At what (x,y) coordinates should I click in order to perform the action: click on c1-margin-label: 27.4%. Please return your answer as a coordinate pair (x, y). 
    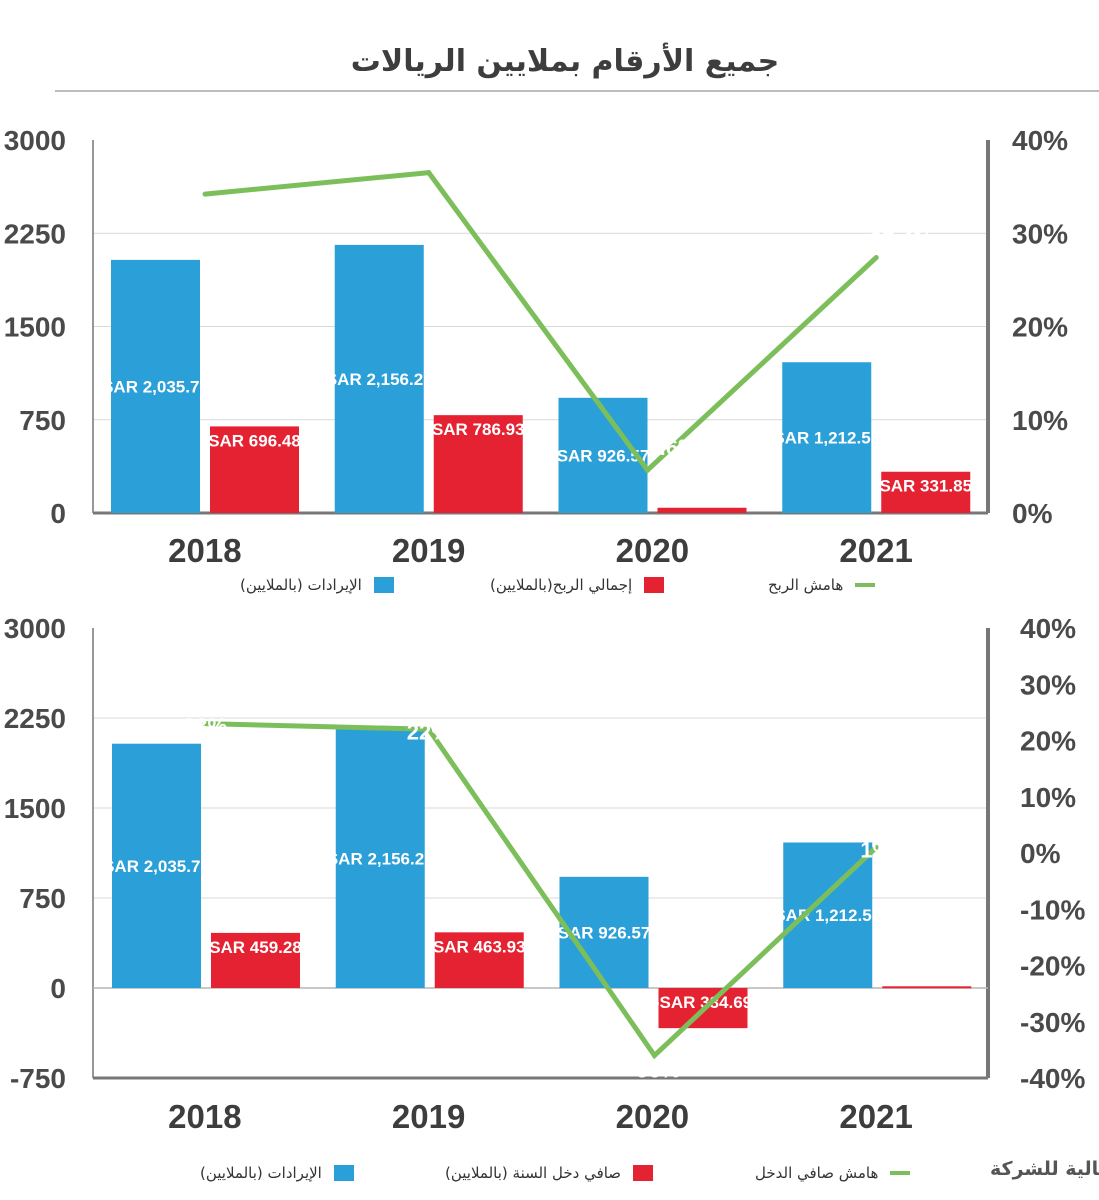
    Looking at the image, I should click on (901, 239).